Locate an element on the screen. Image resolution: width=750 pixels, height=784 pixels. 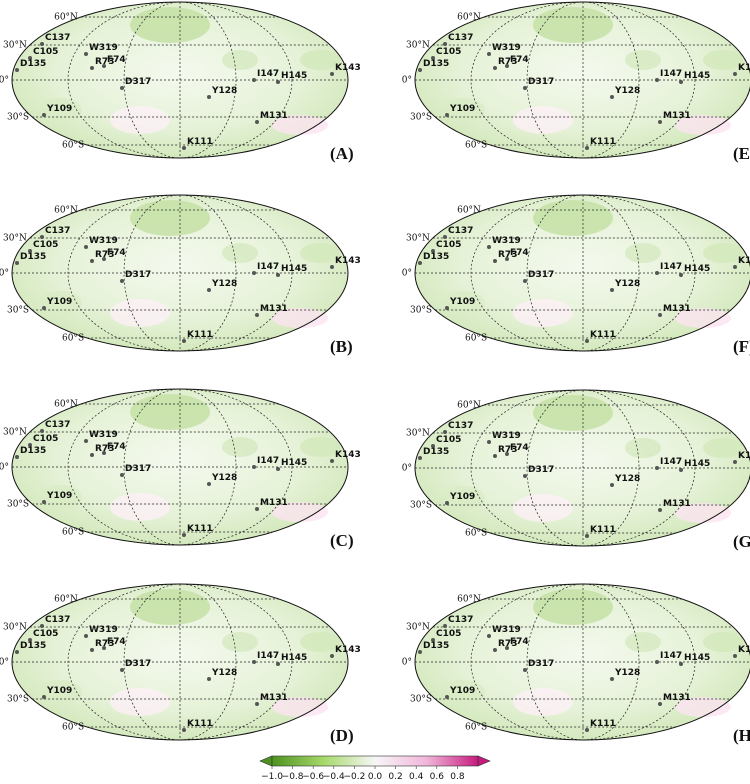
lat-label: 60°S is located at coordinates (73, 533).